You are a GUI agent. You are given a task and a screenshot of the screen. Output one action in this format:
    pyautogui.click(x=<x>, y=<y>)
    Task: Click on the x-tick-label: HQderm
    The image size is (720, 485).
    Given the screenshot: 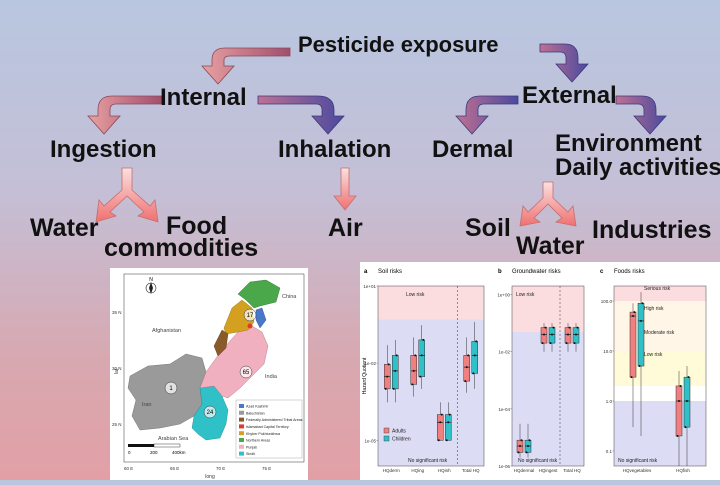 What is the action you would take?
    pyautogui.click(x=391, y=470)
    